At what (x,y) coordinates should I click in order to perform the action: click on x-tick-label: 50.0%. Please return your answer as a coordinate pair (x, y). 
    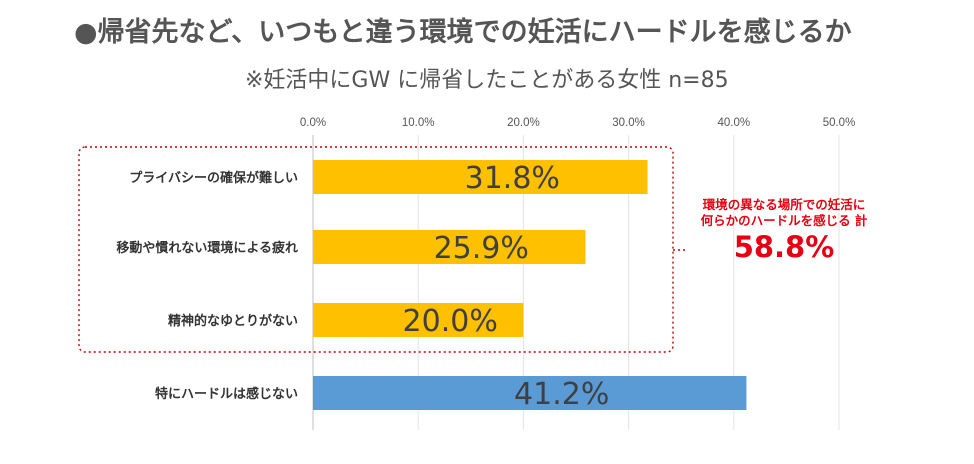
    Looking at the image, I should click on (839, 123).